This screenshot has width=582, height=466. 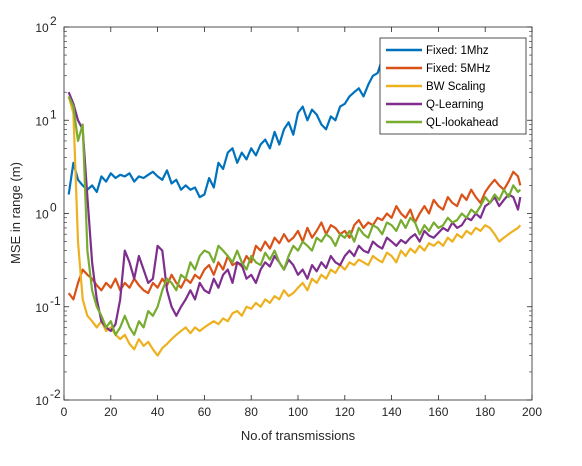 I want to click on y-tick-exponent: -1, so click(x=55, y=301).